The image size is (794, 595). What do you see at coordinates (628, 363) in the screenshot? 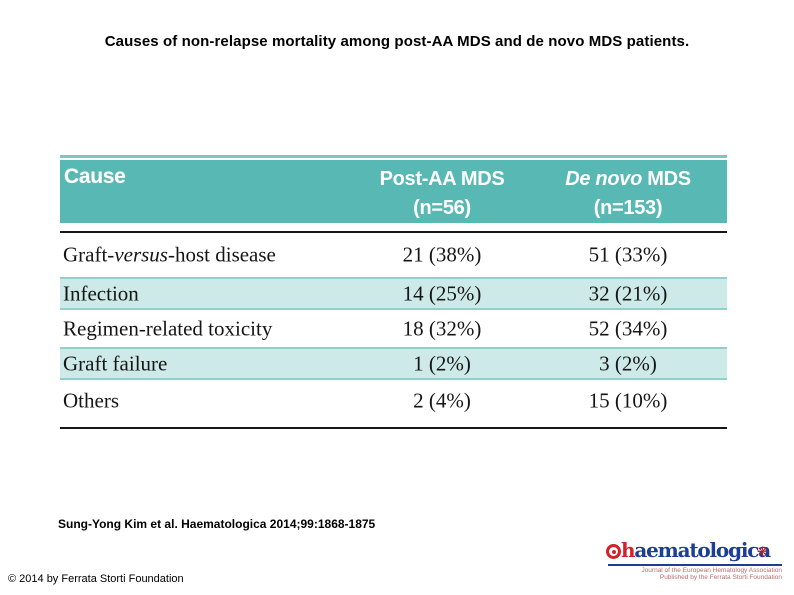
I see `de-novo-value: 3 (2%)` at bounding box center [628, 363].